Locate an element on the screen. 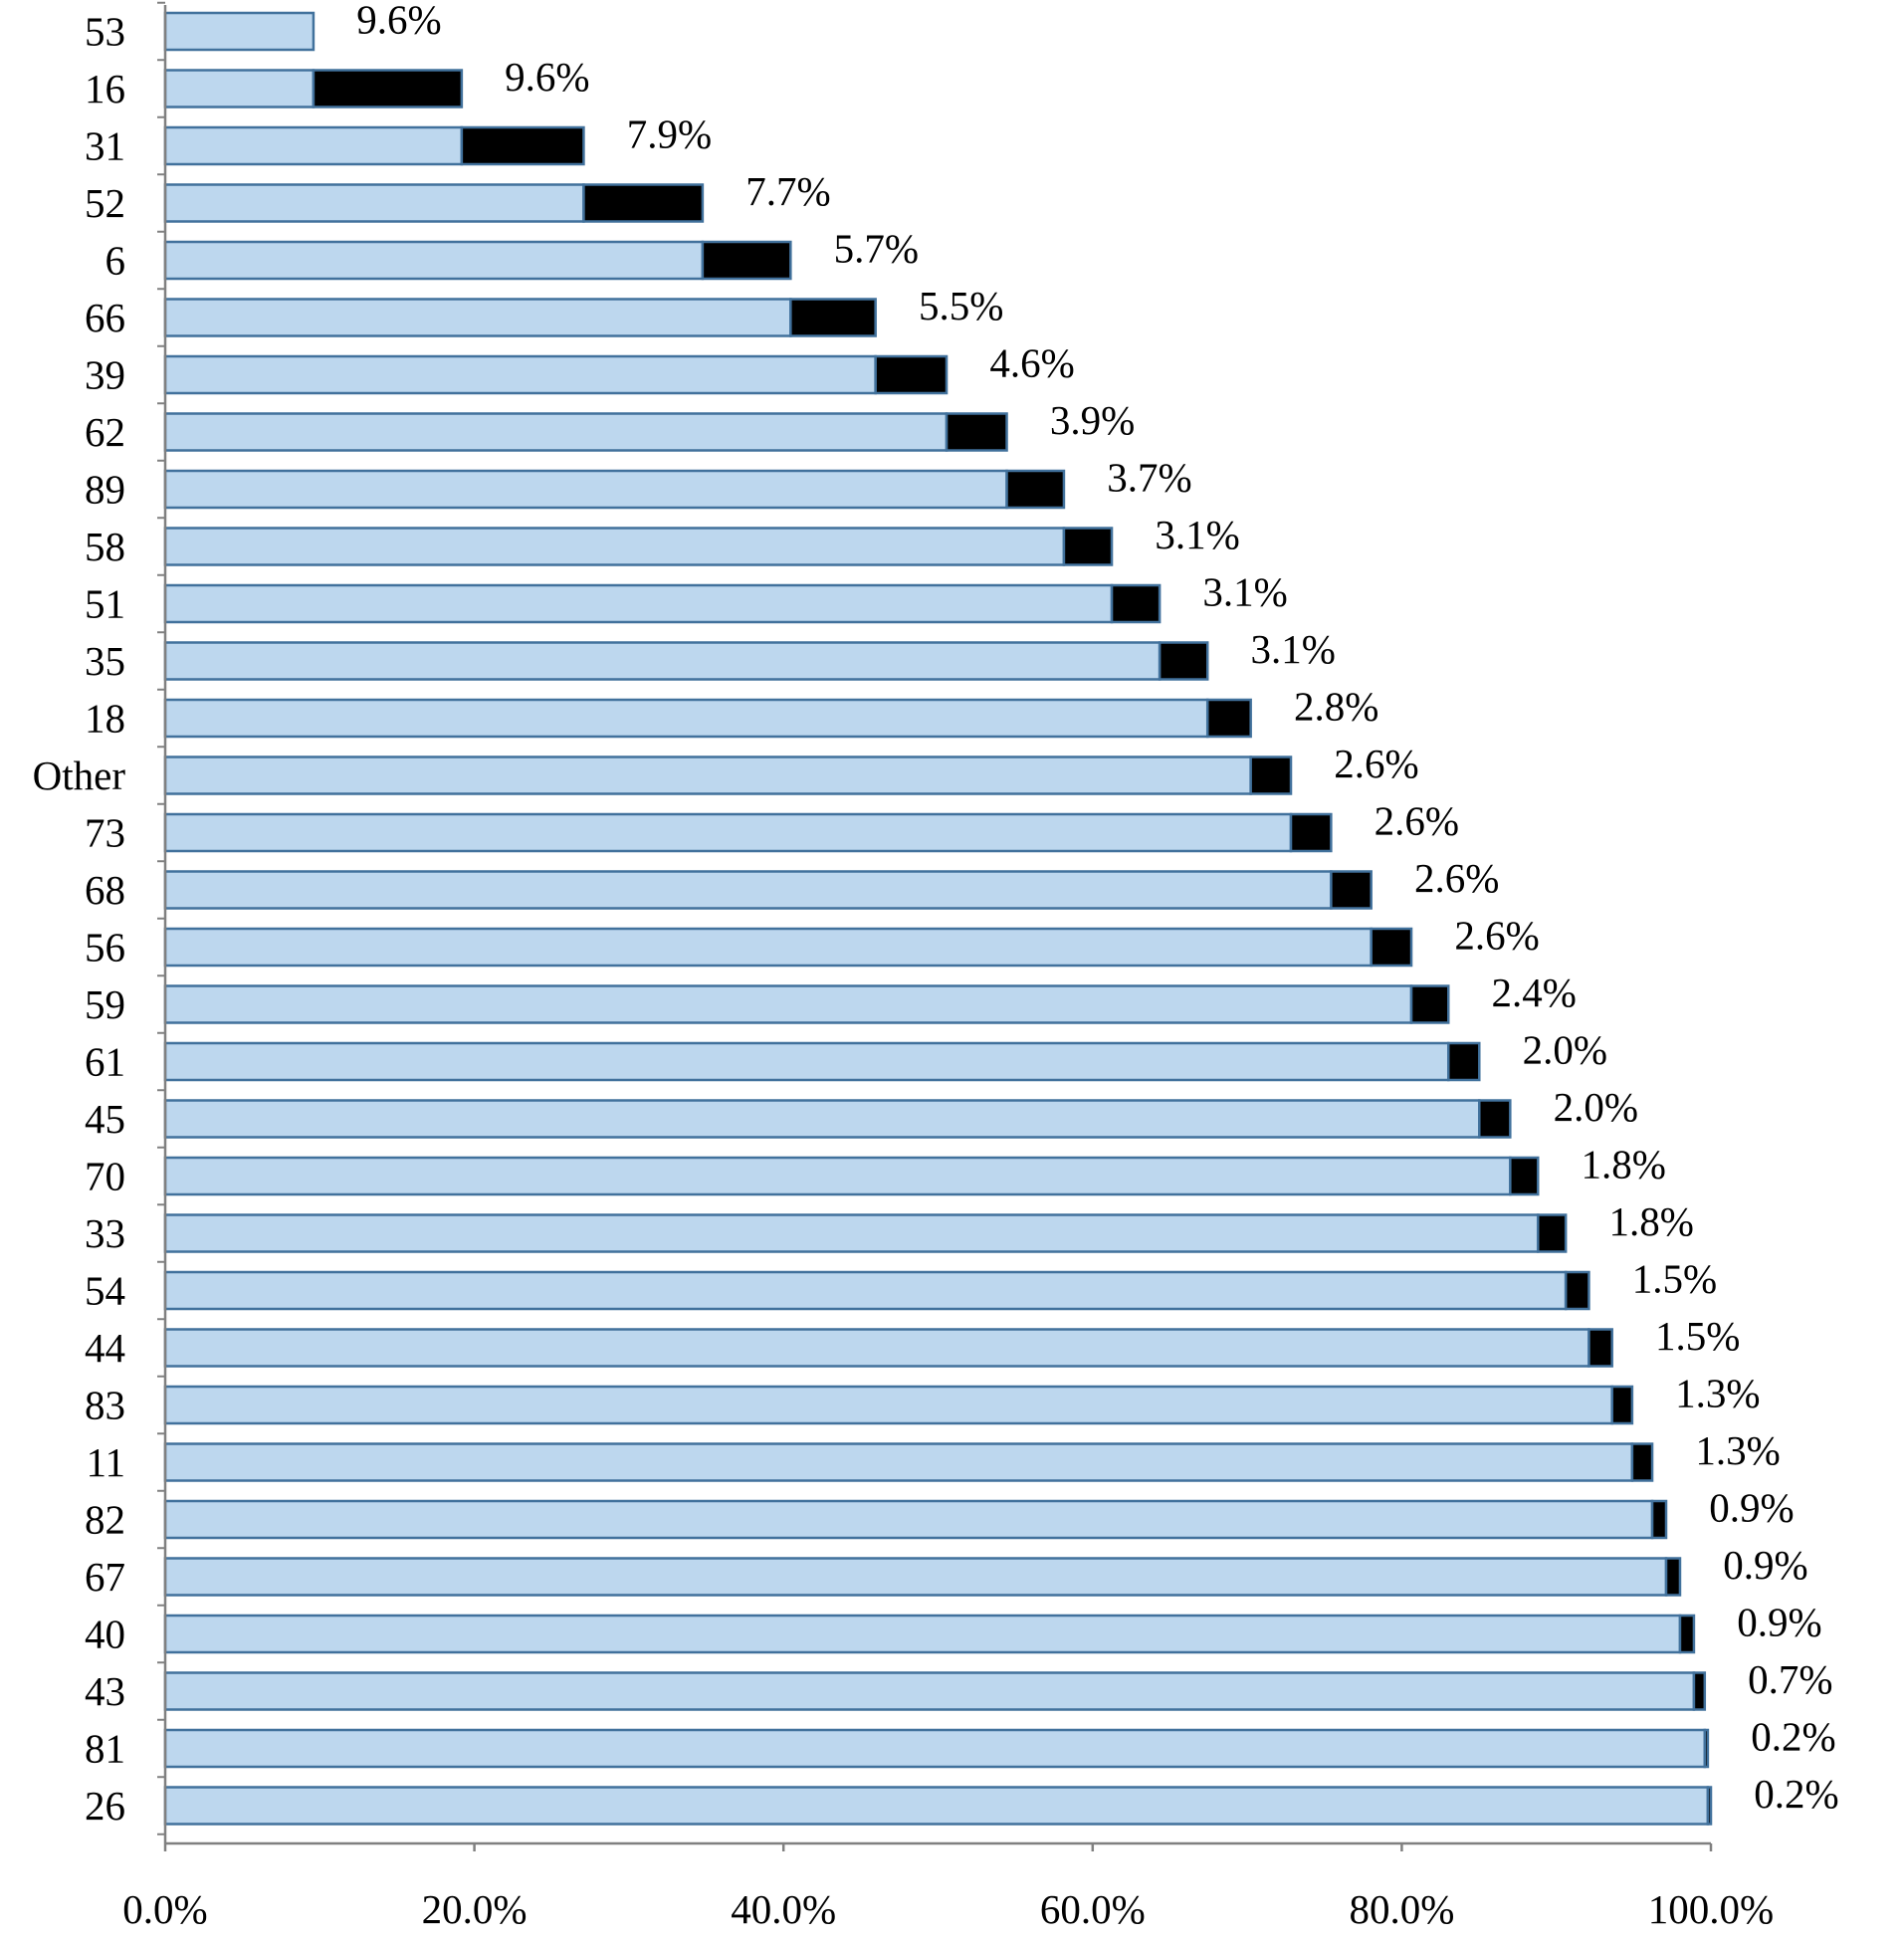  category-label: 67 is located at coordinates (105, 1577).